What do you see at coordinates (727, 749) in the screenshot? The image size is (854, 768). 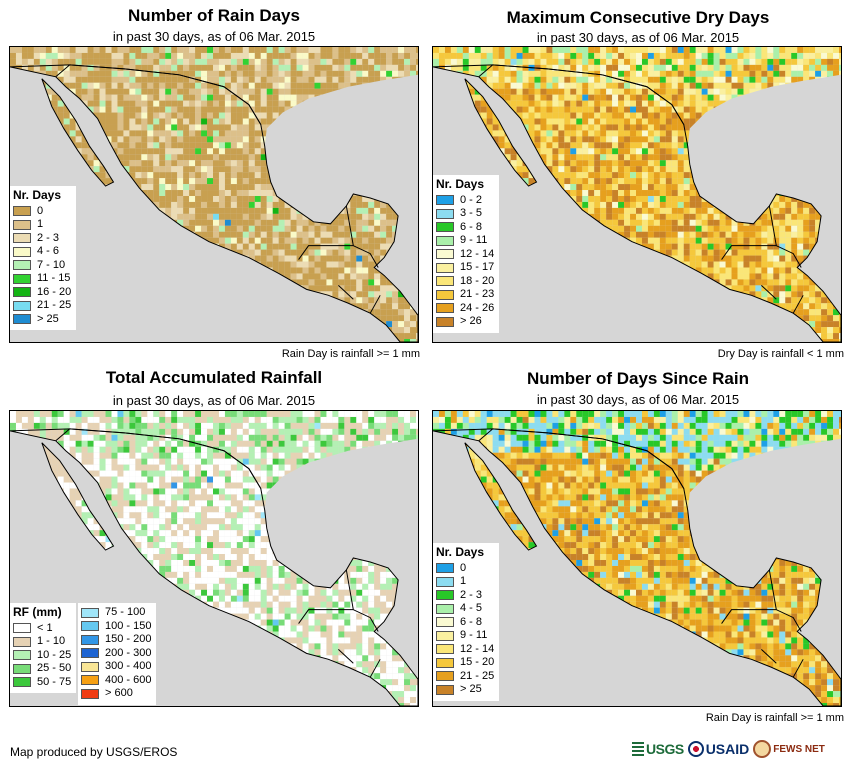 I see `usaid-logo-text: USAID` at bounding box center [727, 749].